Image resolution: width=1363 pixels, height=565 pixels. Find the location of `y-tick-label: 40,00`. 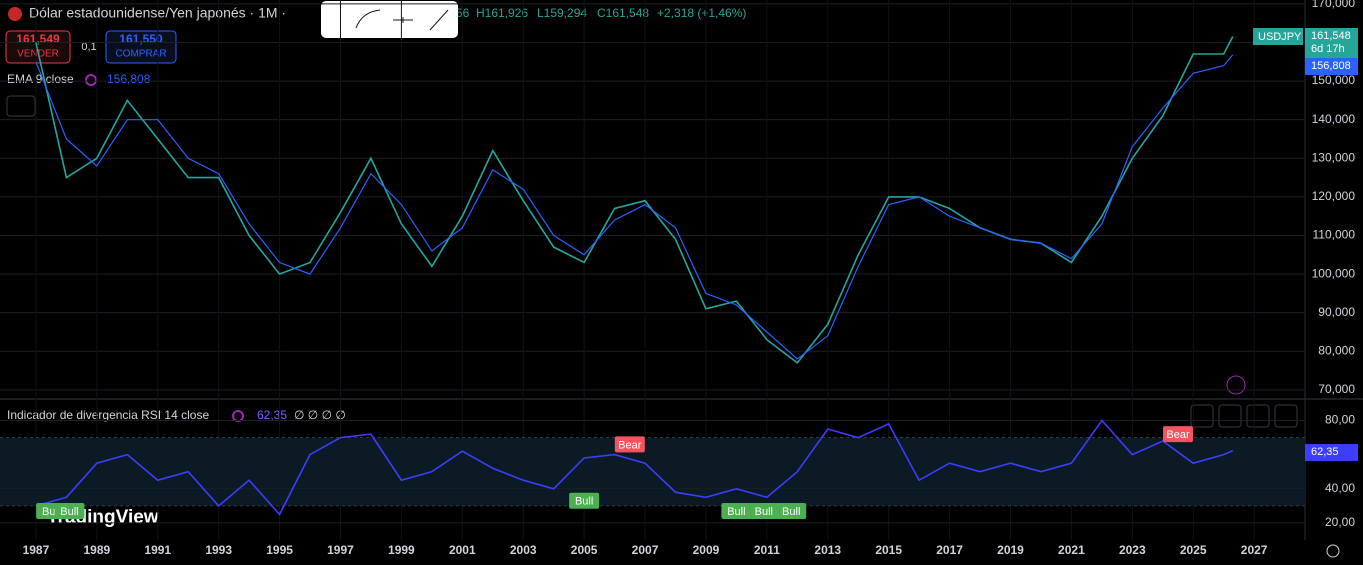

y-tick-label: 40,00 is located at coordinates (1340, 488).